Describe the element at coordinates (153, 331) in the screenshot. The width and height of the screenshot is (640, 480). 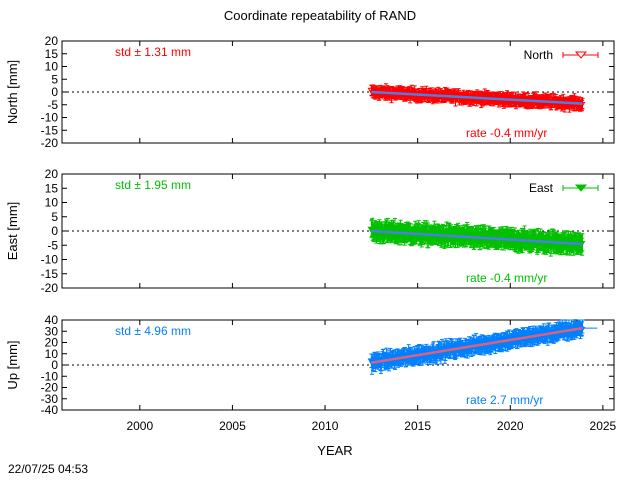
I see `std-label: std ± 4.96 mm` at that location.